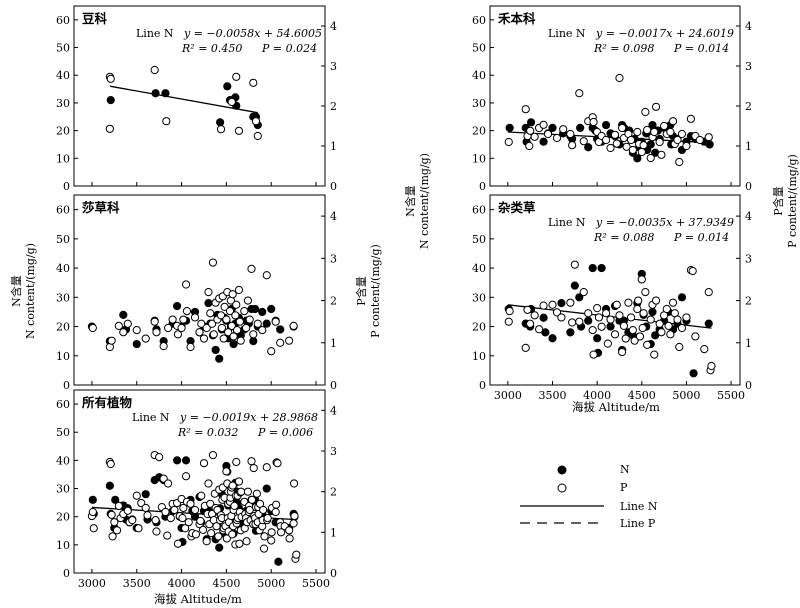 Image resolution: width=800 pixels, height=608 pixels. Describe the element at coordinates (252, 33) in the screenshot. I see `annotation-equation: y = −0.0058x + 54.6005` at that location.